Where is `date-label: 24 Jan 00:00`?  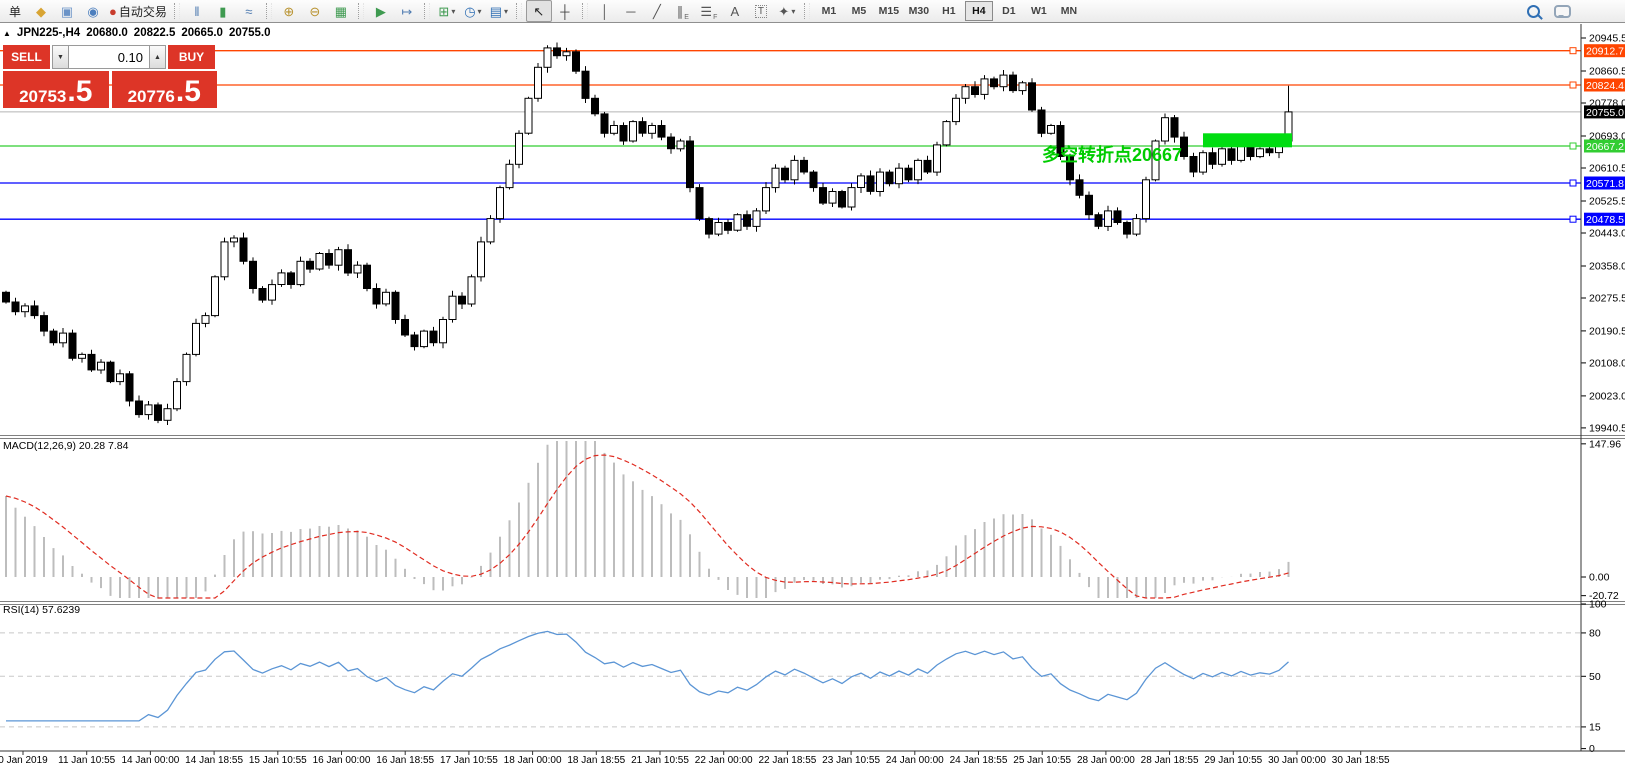
date-label: 24 Jan 00:00 is located at coordinates (915, 760).